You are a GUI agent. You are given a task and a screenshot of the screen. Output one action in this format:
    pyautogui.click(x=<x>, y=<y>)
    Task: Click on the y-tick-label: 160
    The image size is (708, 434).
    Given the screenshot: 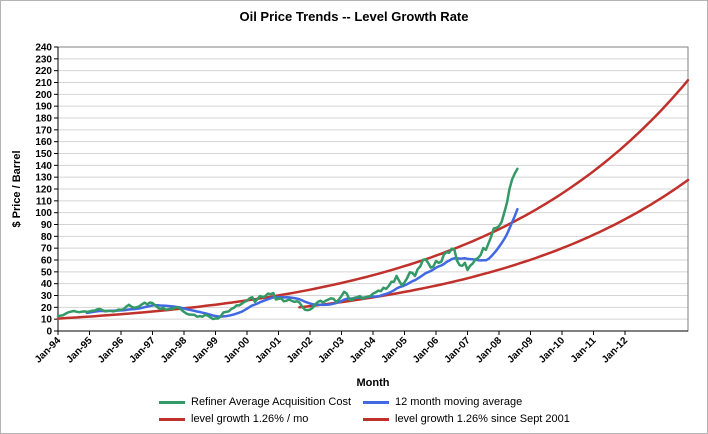 What is the action you would take?
    pyautogui.click(x=43, y=142)
    